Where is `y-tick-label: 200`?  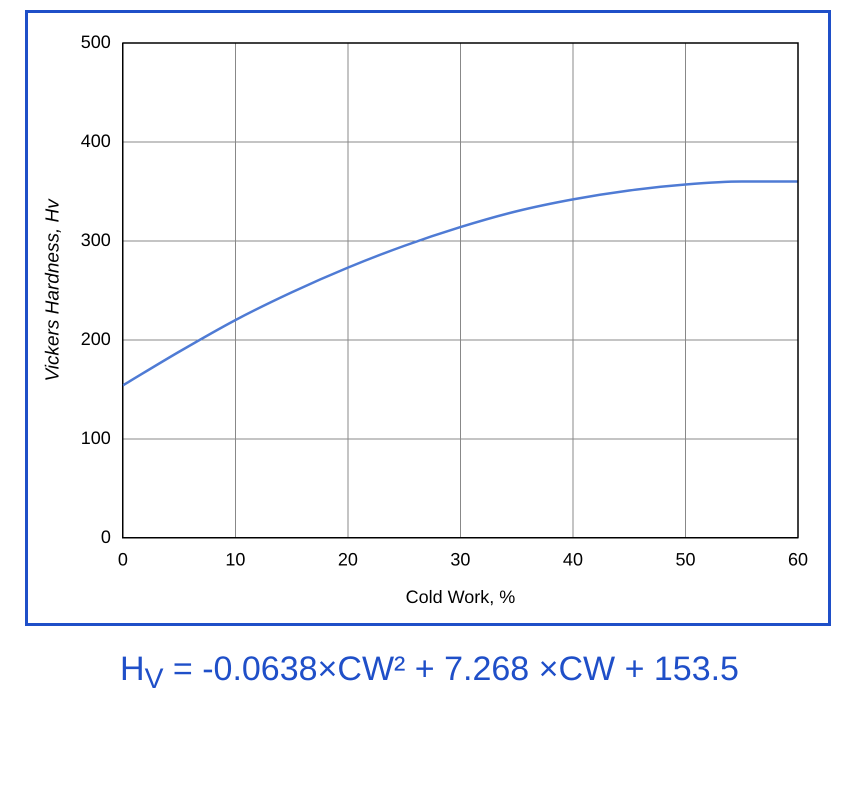
y-tick-label: 200 is located at coordinates (95, 338).